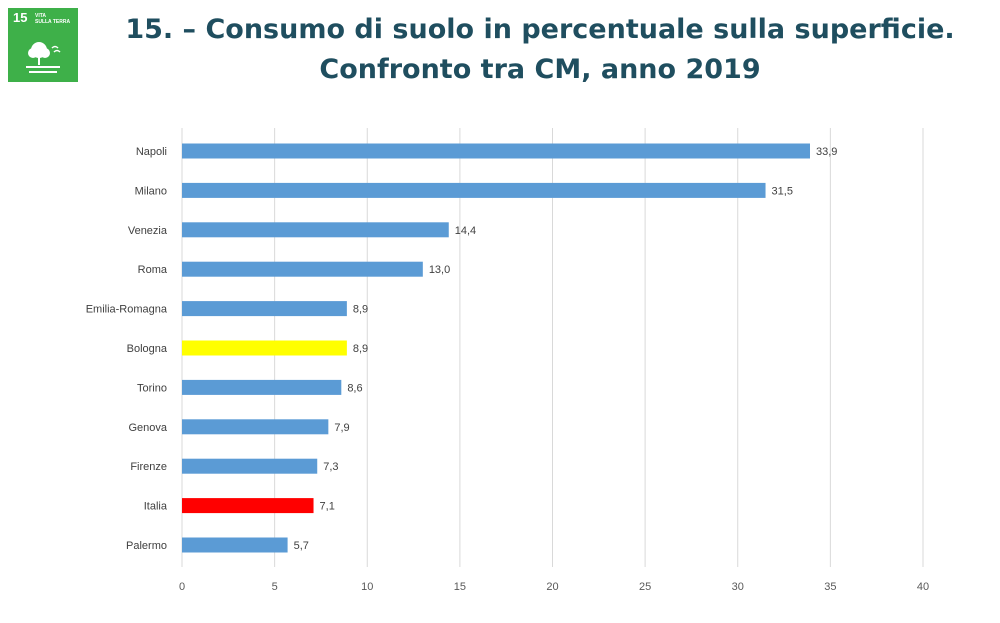 The image size is (1000, 623). I want to click on category-label: Torino, so click(152, 388).